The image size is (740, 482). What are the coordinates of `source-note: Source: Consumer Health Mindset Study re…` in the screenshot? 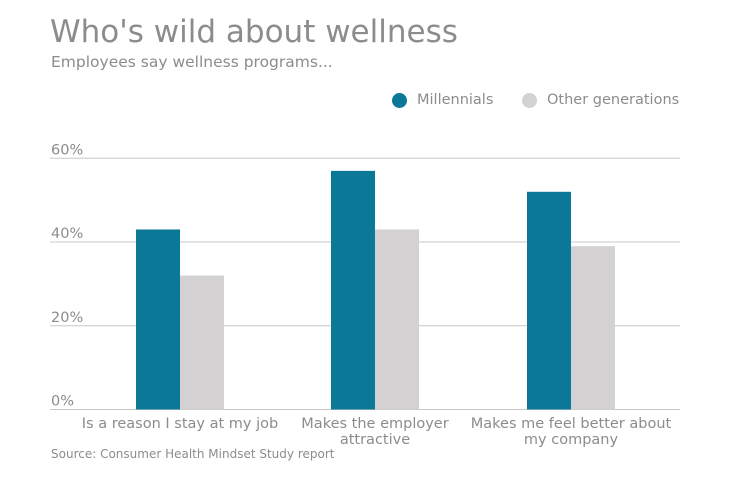 It's located at (193, 454).